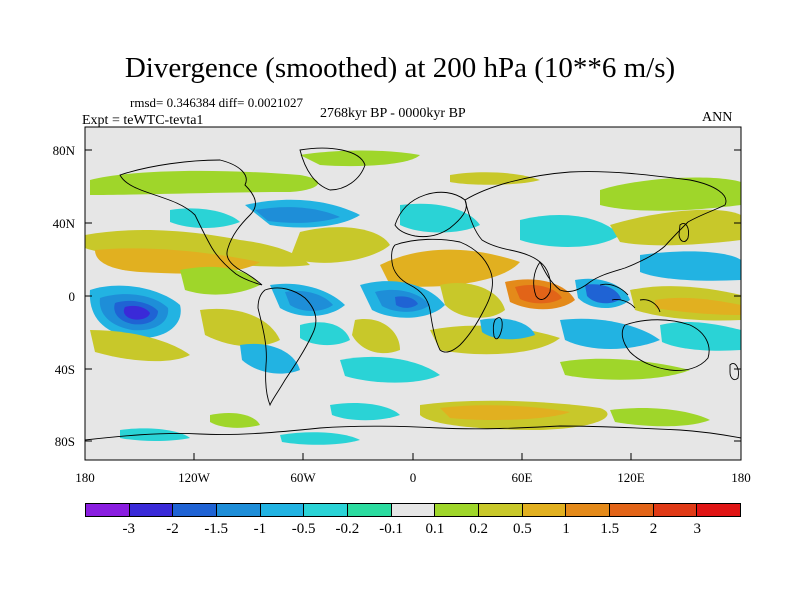 Image resolution: width=800 pixels, height=600 pixels. I want to click on colorbar-label: -3, so click(128, 529).